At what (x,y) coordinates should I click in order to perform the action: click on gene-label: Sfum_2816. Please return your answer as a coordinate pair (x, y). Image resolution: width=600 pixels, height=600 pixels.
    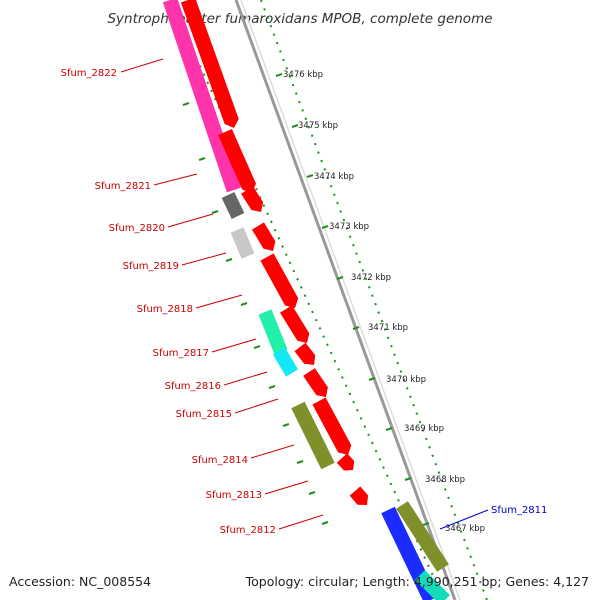
    Looking at the image, I should click on (193, 386).